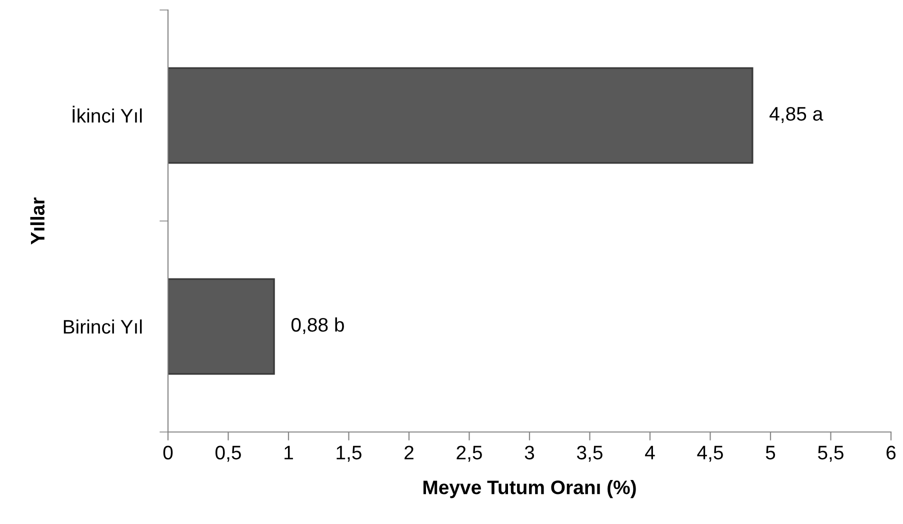 The image size is (903, 524). Describe the element at coordinates (317, 325) in the screenshot. I see `data-label: 0,88 b` at that location.